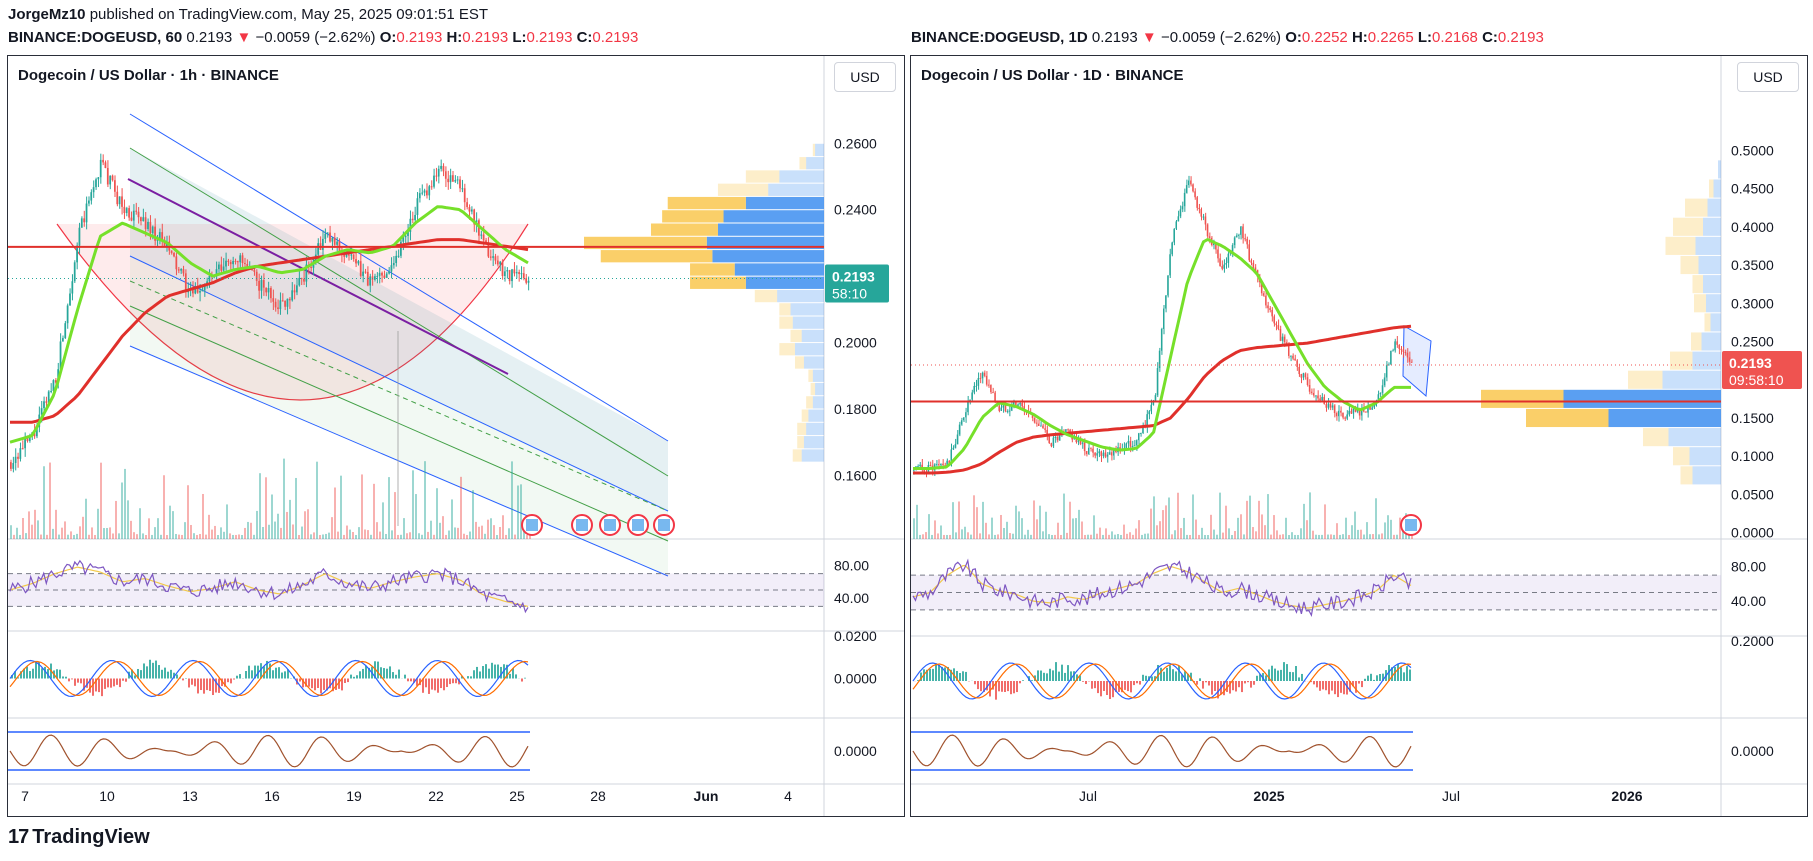 The height and width of the screenshot is (861, 1813). I want to click on right-close-label: C:, so click(1490, 37).